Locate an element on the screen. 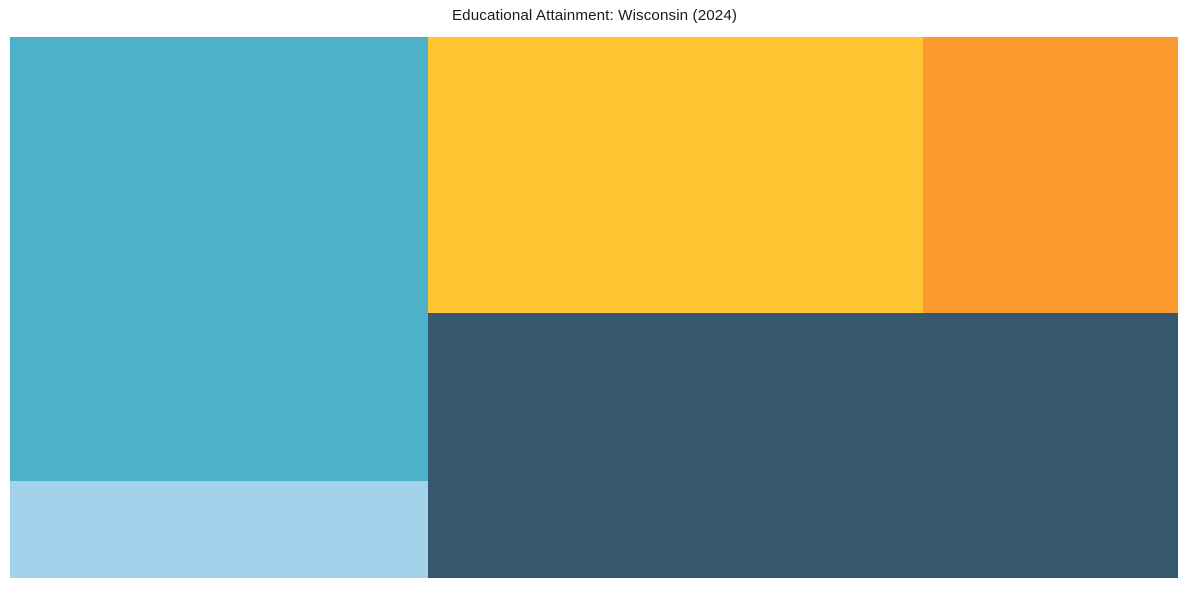 The width and height of the screenshot is (1189, 590). page-title: Educational Attainment: Wisconsin (2024) is located at coordinates (594, 15).